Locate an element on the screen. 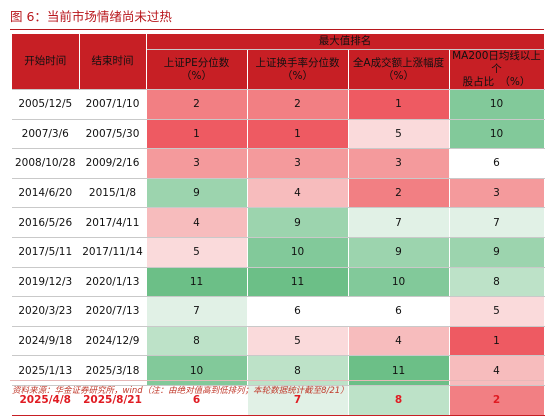 The height and width of the screenshot is (416, 554). end-date-cell: 2017/4/11 is located at coordinates (113, 222).